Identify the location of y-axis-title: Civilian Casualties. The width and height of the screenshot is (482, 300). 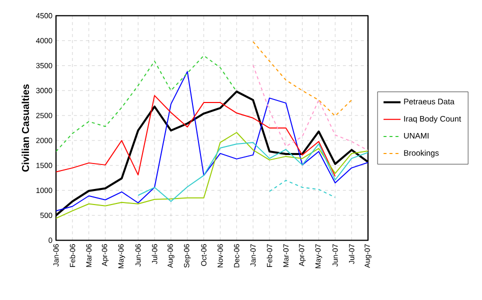
(26, 128).